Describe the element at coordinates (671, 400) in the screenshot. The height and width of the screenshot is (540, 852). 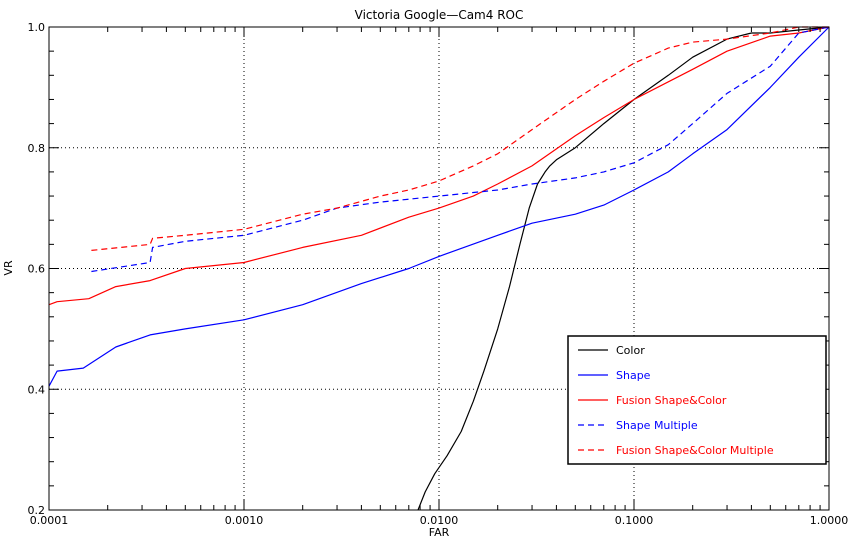
I see `legend-label: Fusion Shape&Color` at that location.